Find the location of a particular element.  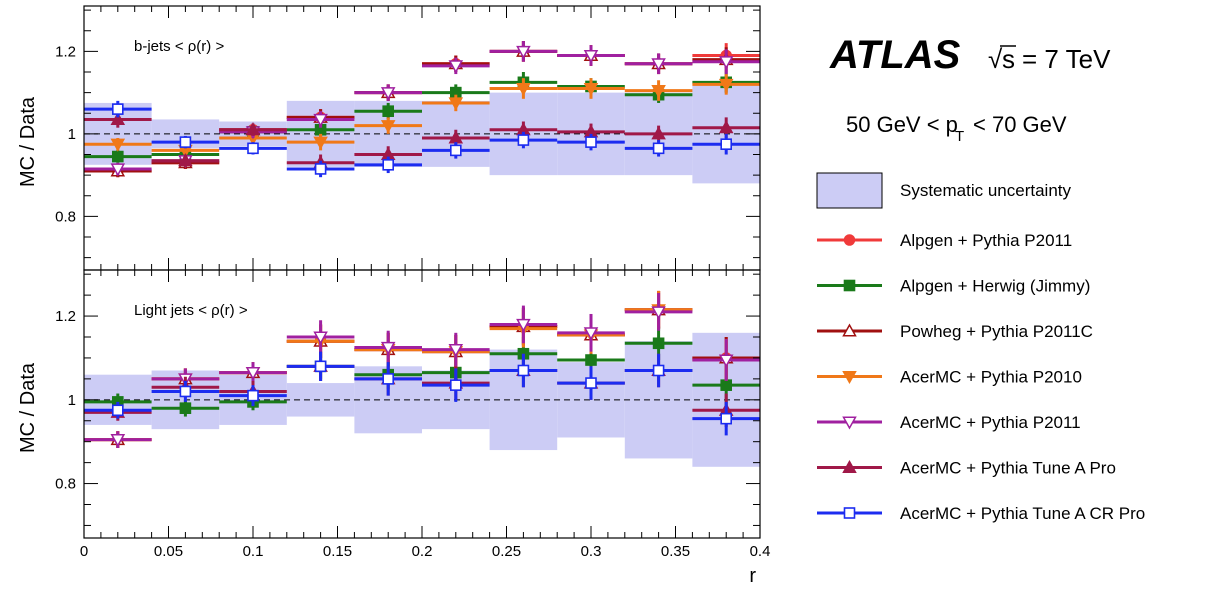

legend-entry: Powheg + Pythia P2011C is located at coordinates (955, 331).